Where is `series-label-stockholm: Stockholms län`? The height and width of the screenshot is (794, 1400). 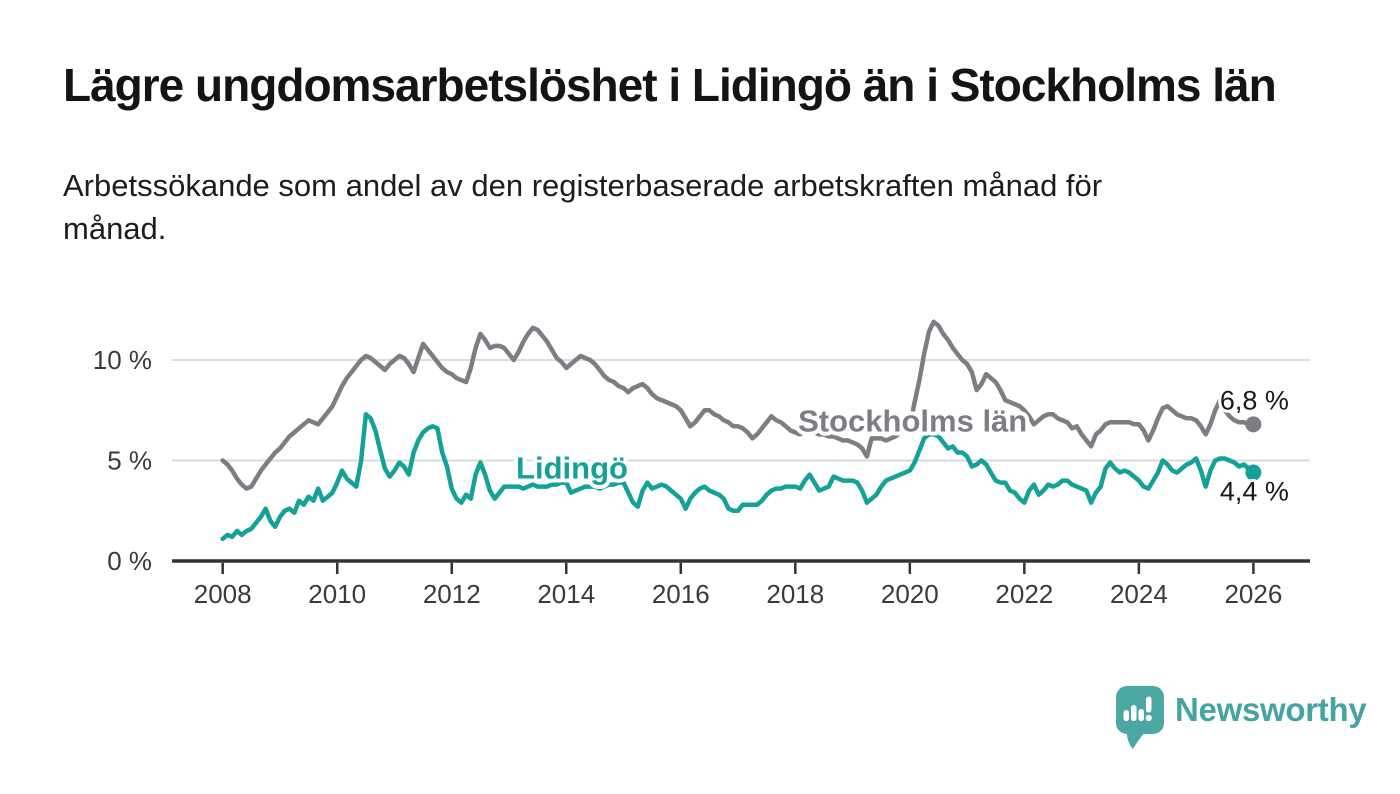 series-label-stockholm: Stockholms län is located at coordinates (912, 420).